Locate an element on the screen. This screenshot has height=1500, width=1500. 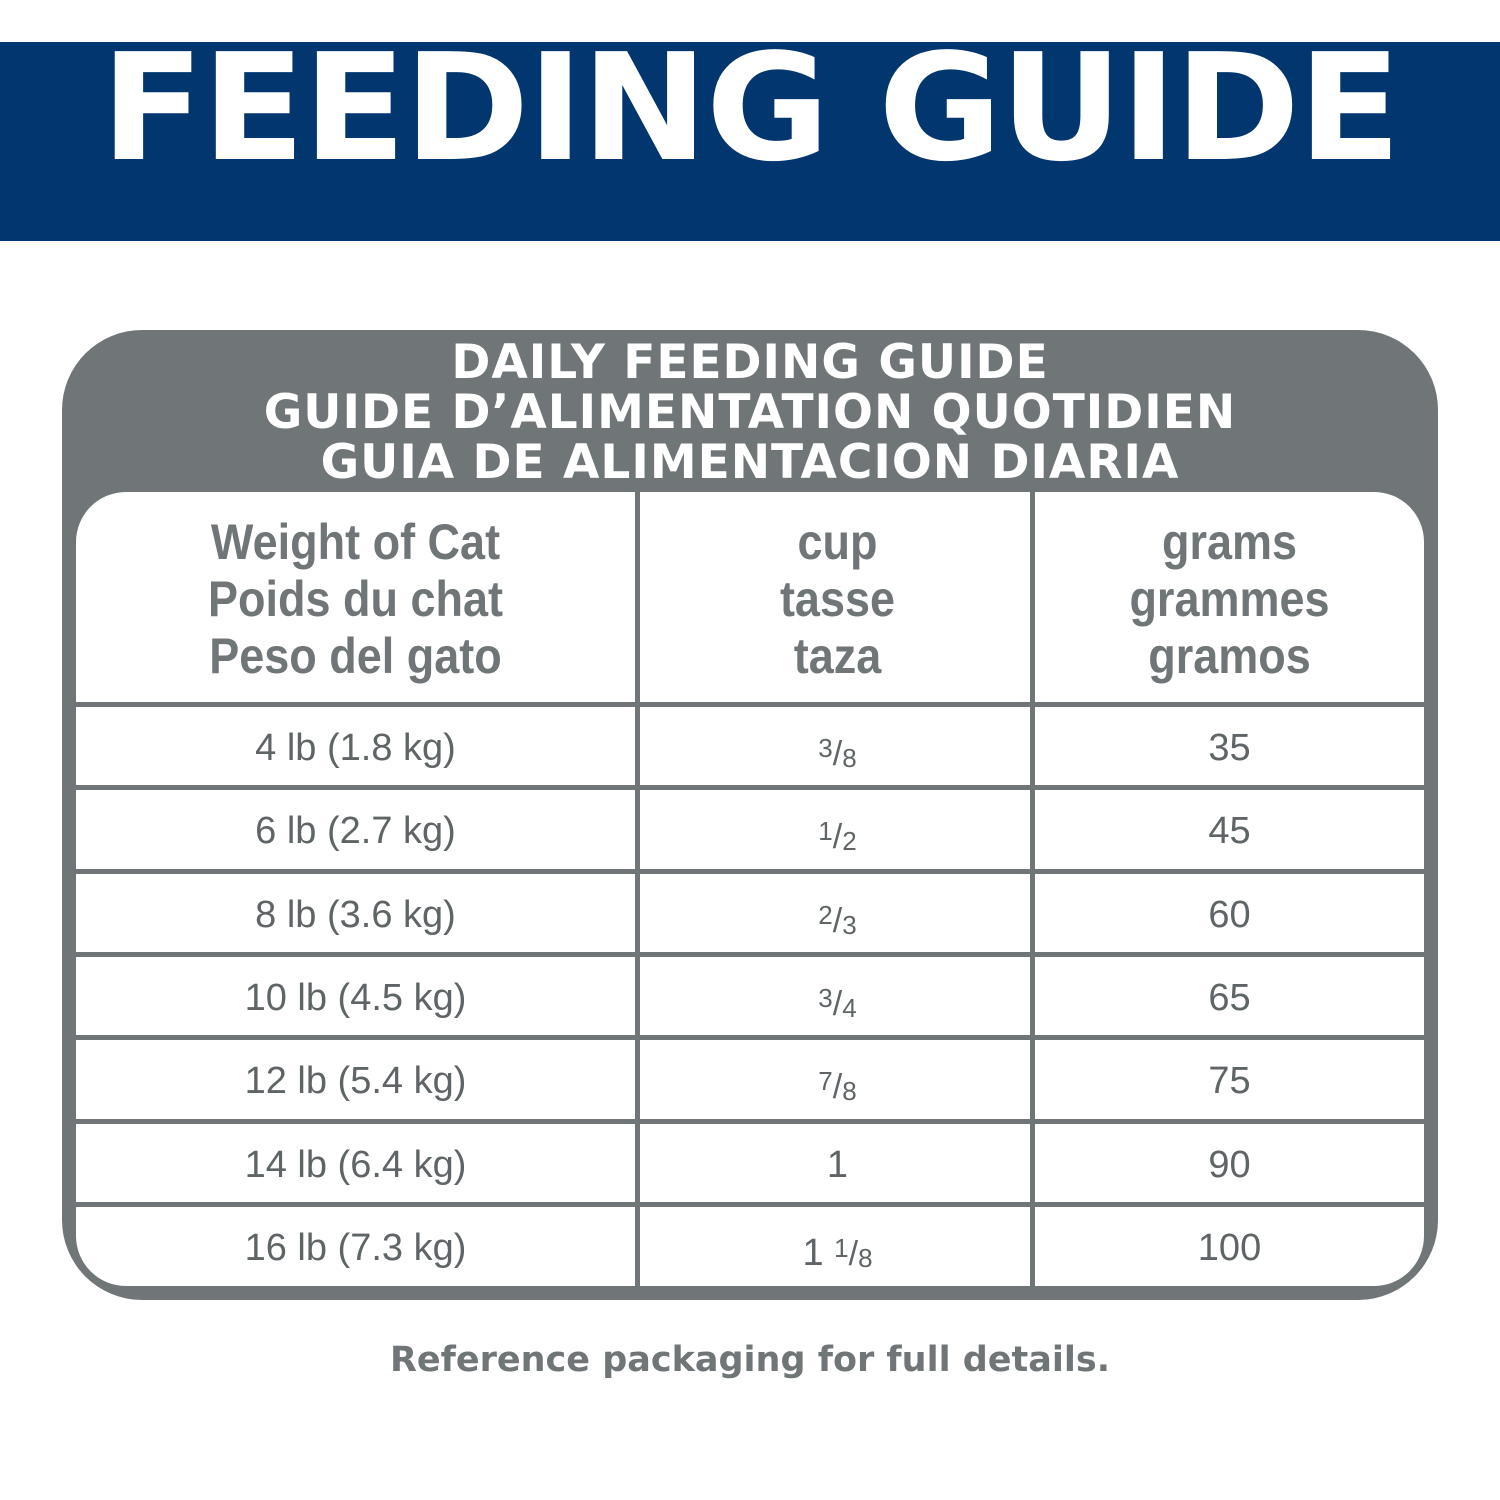
header-line: taza is located at coordinates (837, 656).